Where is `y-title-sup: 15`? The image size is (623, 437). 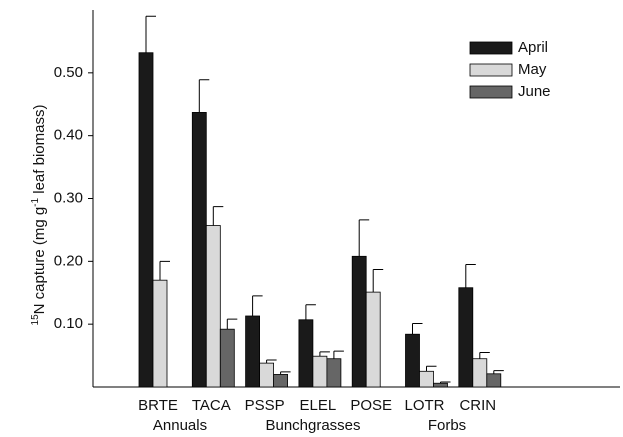 y-title-sup: 15 is located at coordinates (35, 320).